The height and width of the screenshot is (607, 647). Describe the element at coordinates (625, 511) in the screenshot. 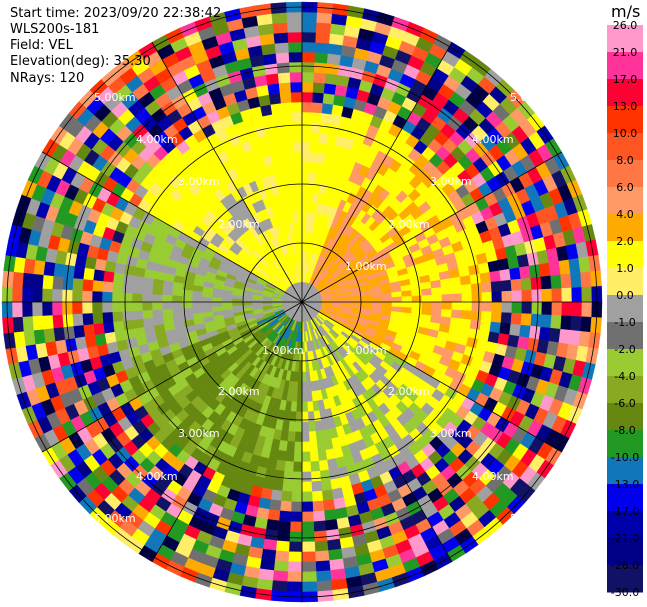

I see `colorbar-tick-label: -17.0` at that location.